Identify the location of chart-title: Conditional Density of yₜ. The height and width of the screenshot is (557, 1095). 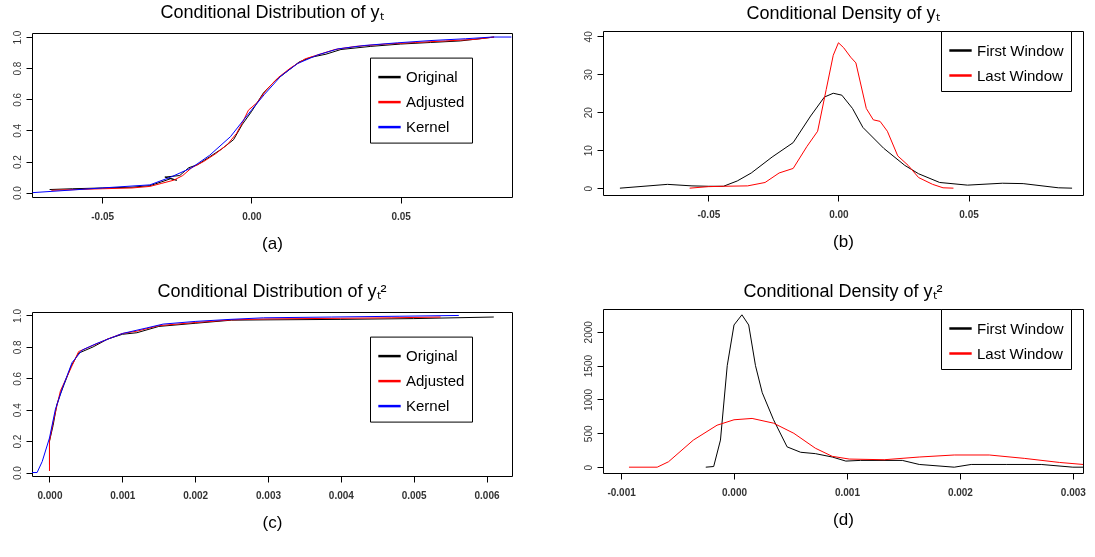
(843, 12).